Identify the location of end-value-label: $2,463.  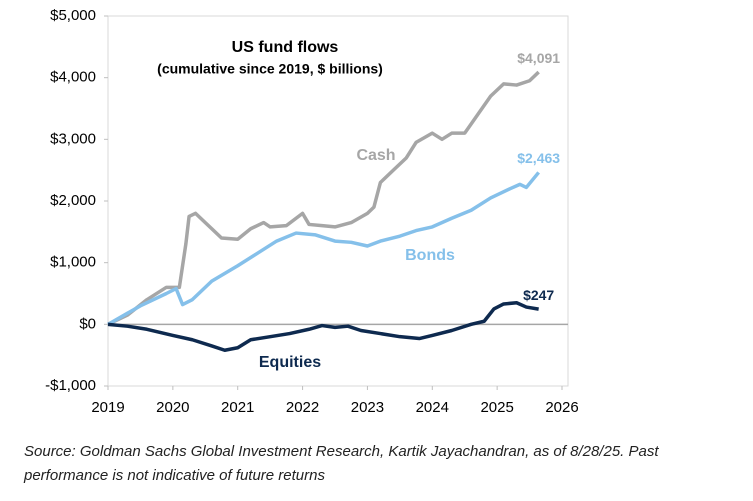
(538, 158).